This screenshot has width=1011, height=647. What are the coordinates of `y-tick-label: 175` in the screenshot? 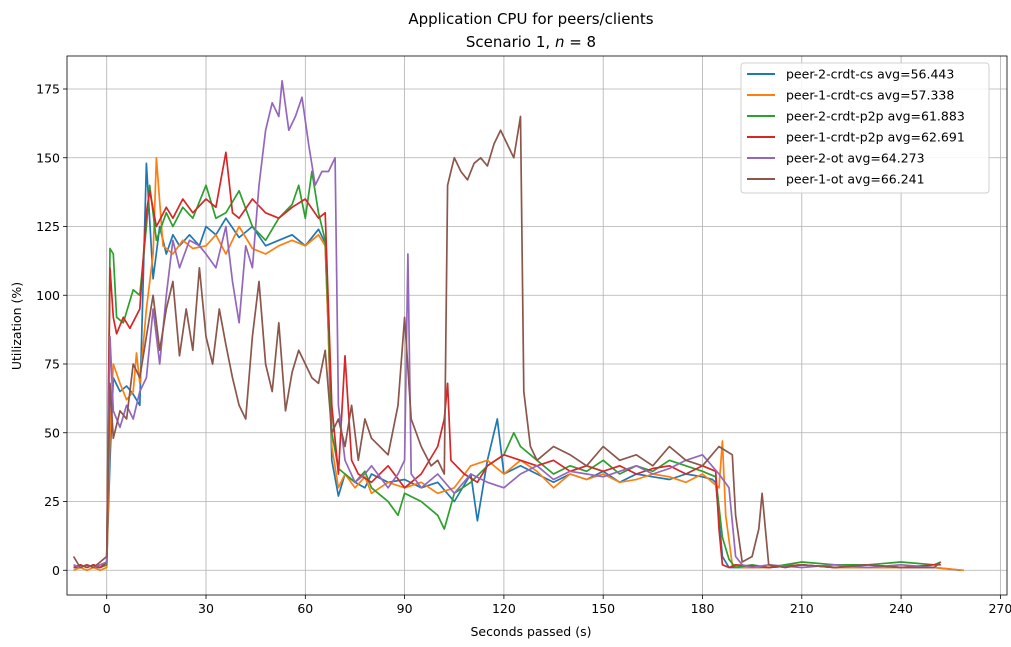 It's located at (48, 89).